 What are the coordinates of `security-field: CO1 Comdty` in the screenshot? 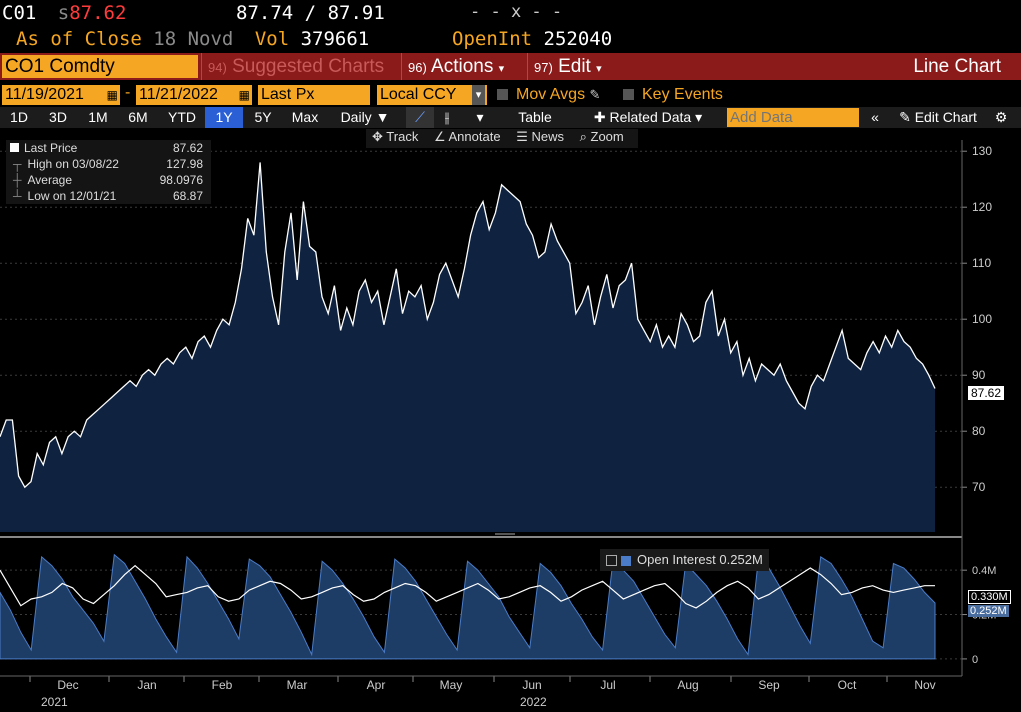 It's located at (100, 66).